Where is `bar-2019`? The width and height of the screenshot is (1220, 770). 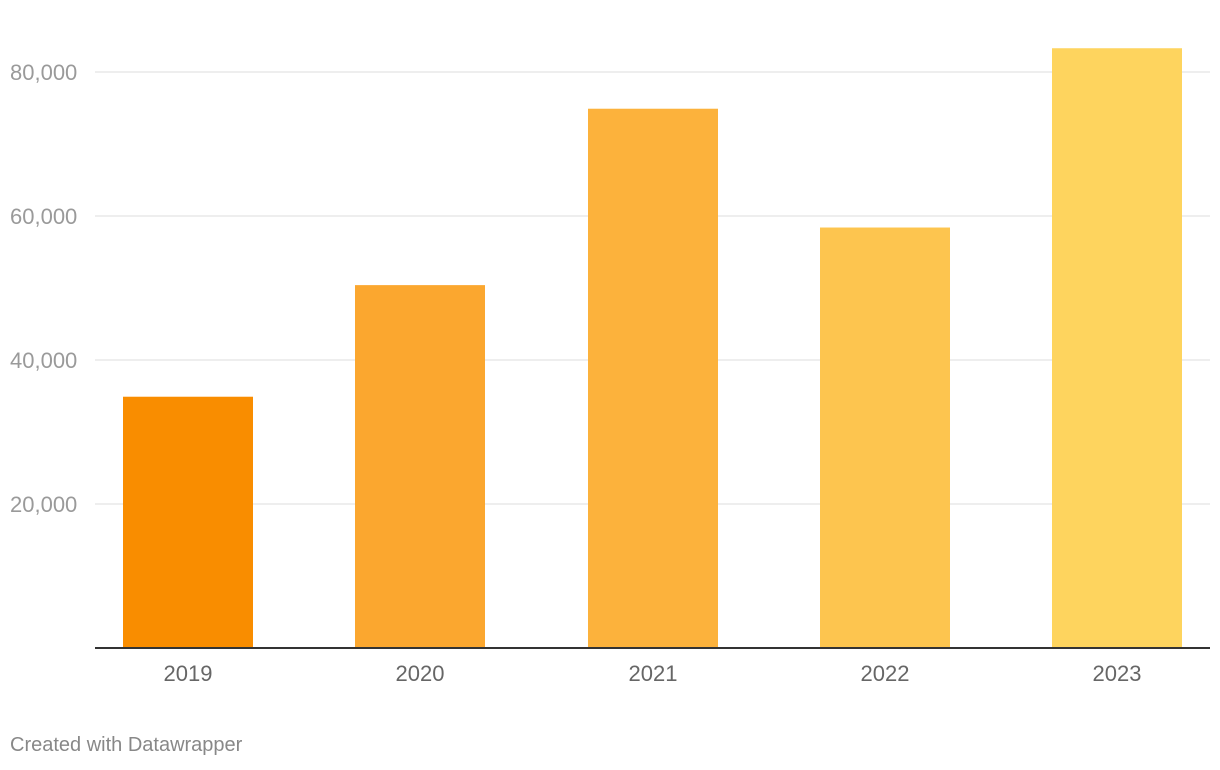 bar-2019 is located at coordinates (188, 522).